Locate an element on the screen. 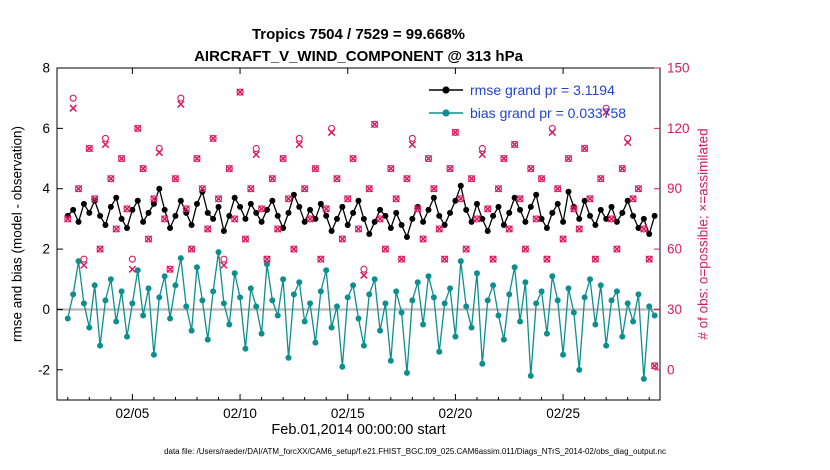 The image size is (830, 470). x-tick-label: 02/25 is located at coordinates (563, 413).